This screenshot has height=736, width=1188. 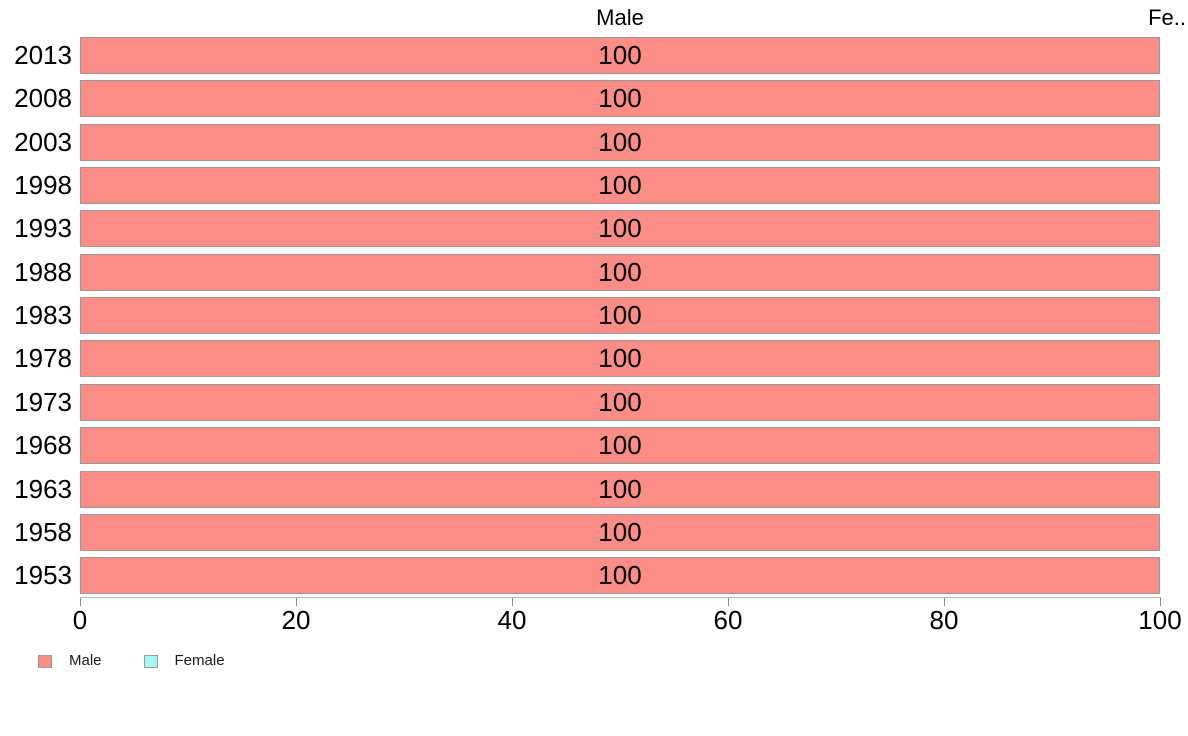 What do you see at coordinates (85, 660) in the screenshot?
I see `legend-label-male: Male` at bounding box center [85, 660].